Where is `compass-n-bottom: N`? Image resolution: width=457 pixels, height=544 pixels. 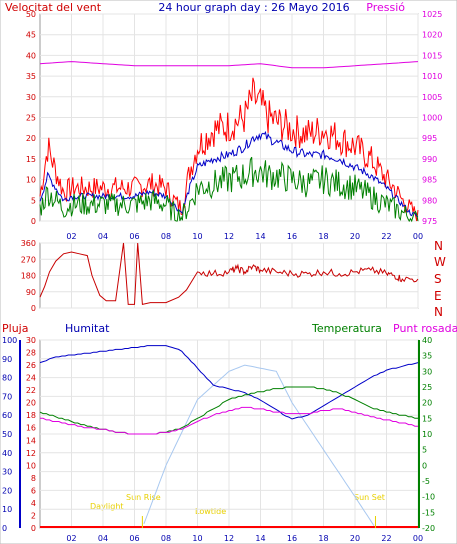 compass-n-bottom: N is located at coordinates (438, 312).